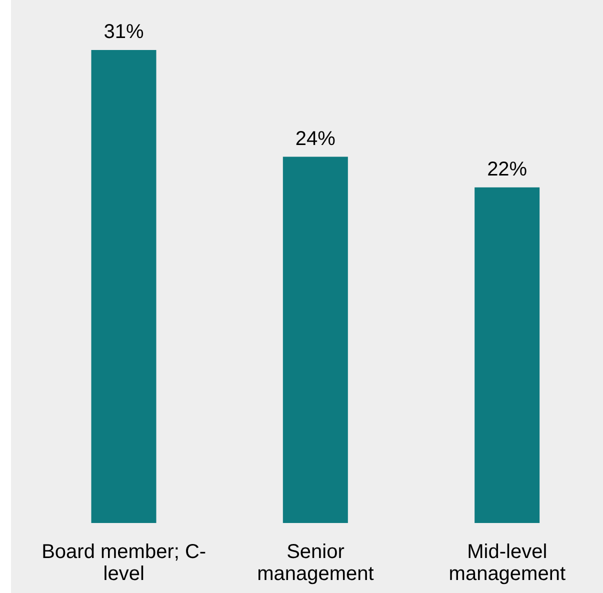 The height and width of the screenshot is (593, 603). Describe the element at coordinates (315, 139) in the screenshot. I see `data-label: 24%` at that location.